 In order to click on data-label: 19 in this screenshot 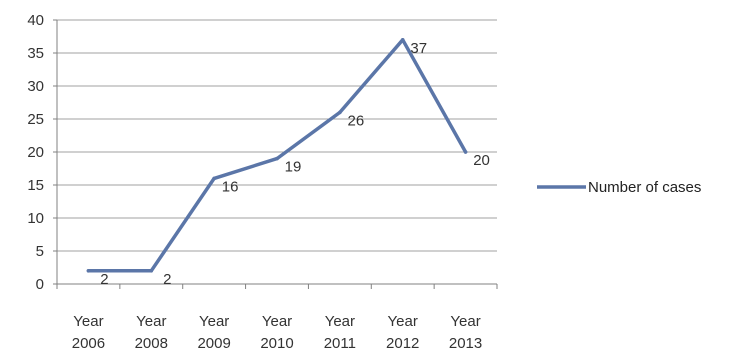, I will do `click(293, 167)`.